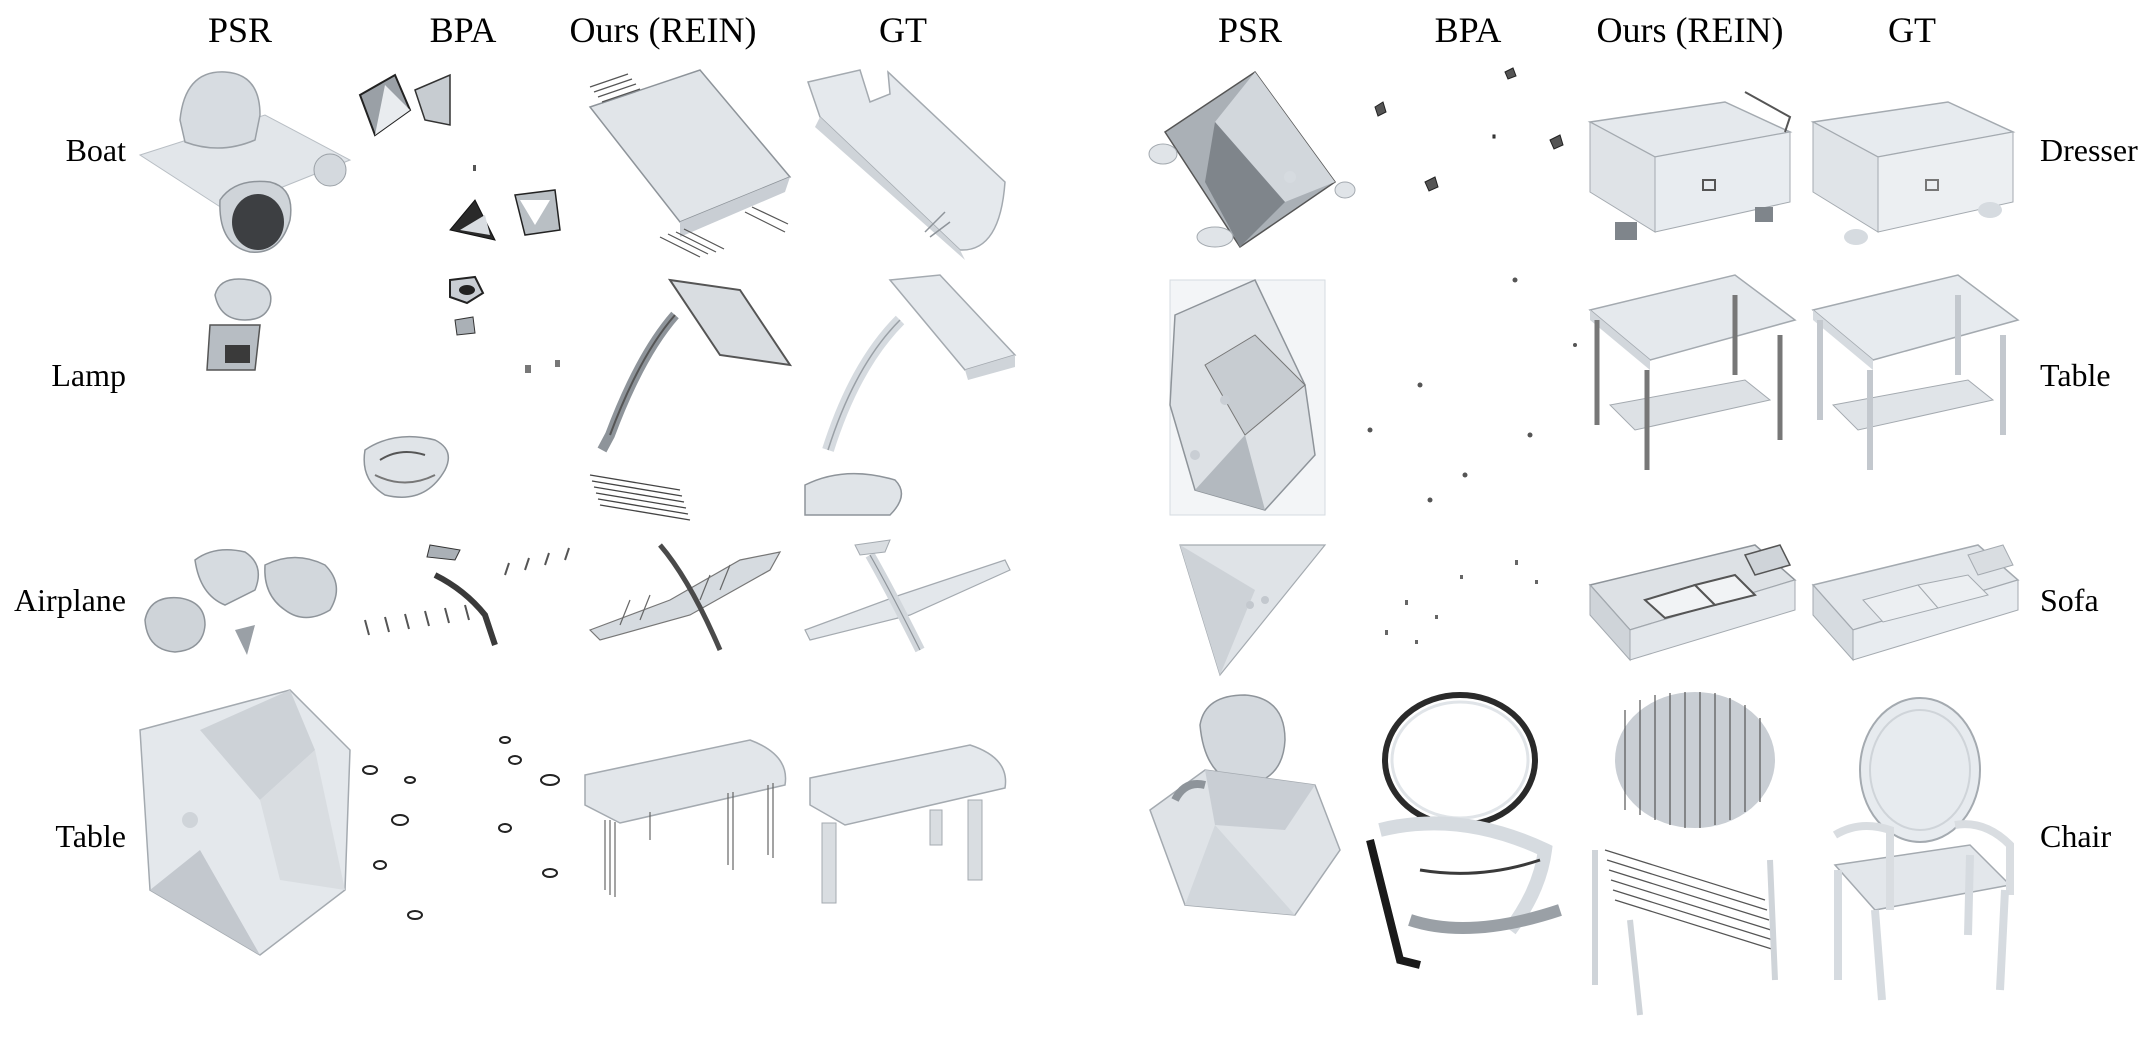  What do you see at coordinates (907, 827) in the screenshot?
I see `render-table-gt` at bounding box center [907, 827].